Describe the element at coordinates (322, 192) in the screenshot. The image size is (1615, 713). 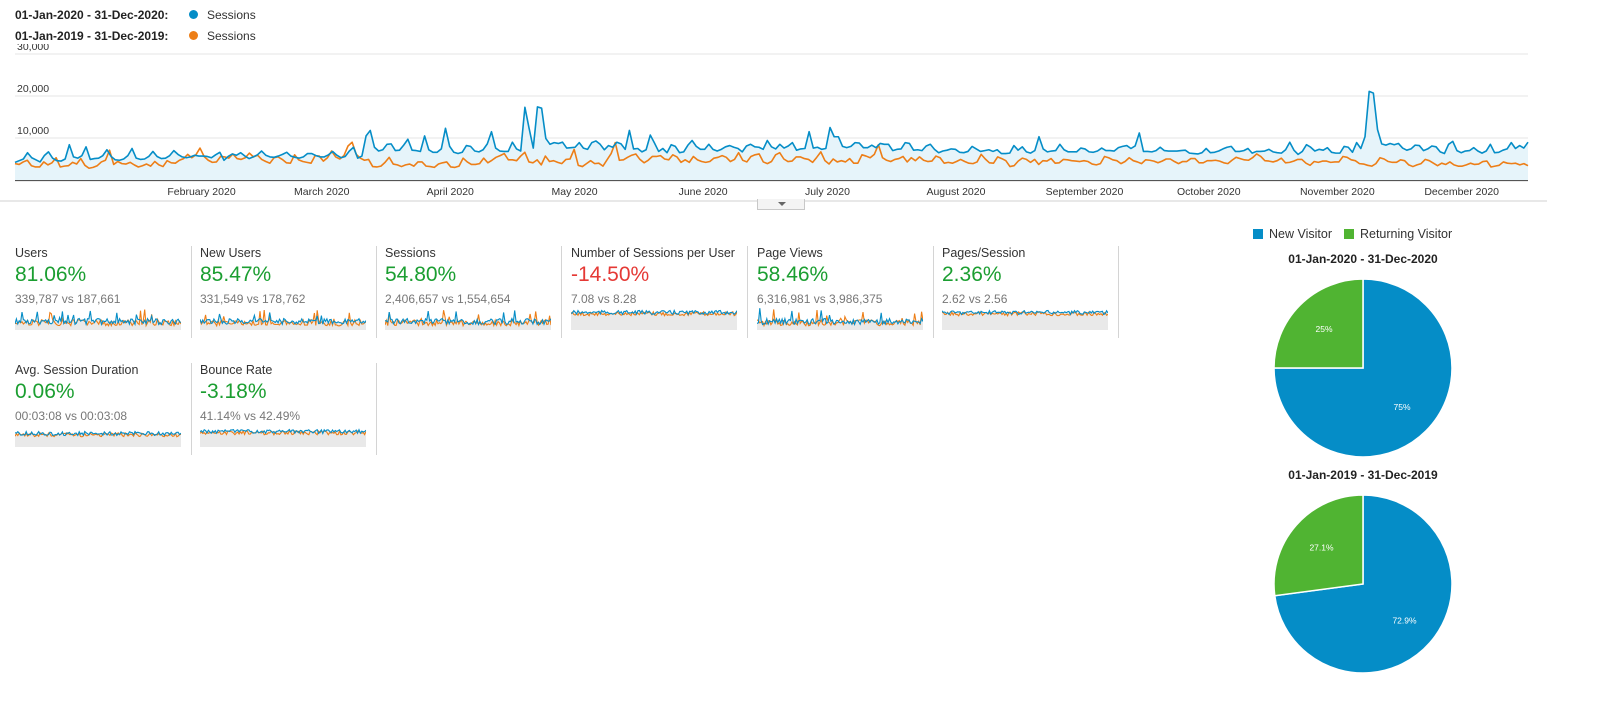
I see `x-tick-label: March 2020` at that location.